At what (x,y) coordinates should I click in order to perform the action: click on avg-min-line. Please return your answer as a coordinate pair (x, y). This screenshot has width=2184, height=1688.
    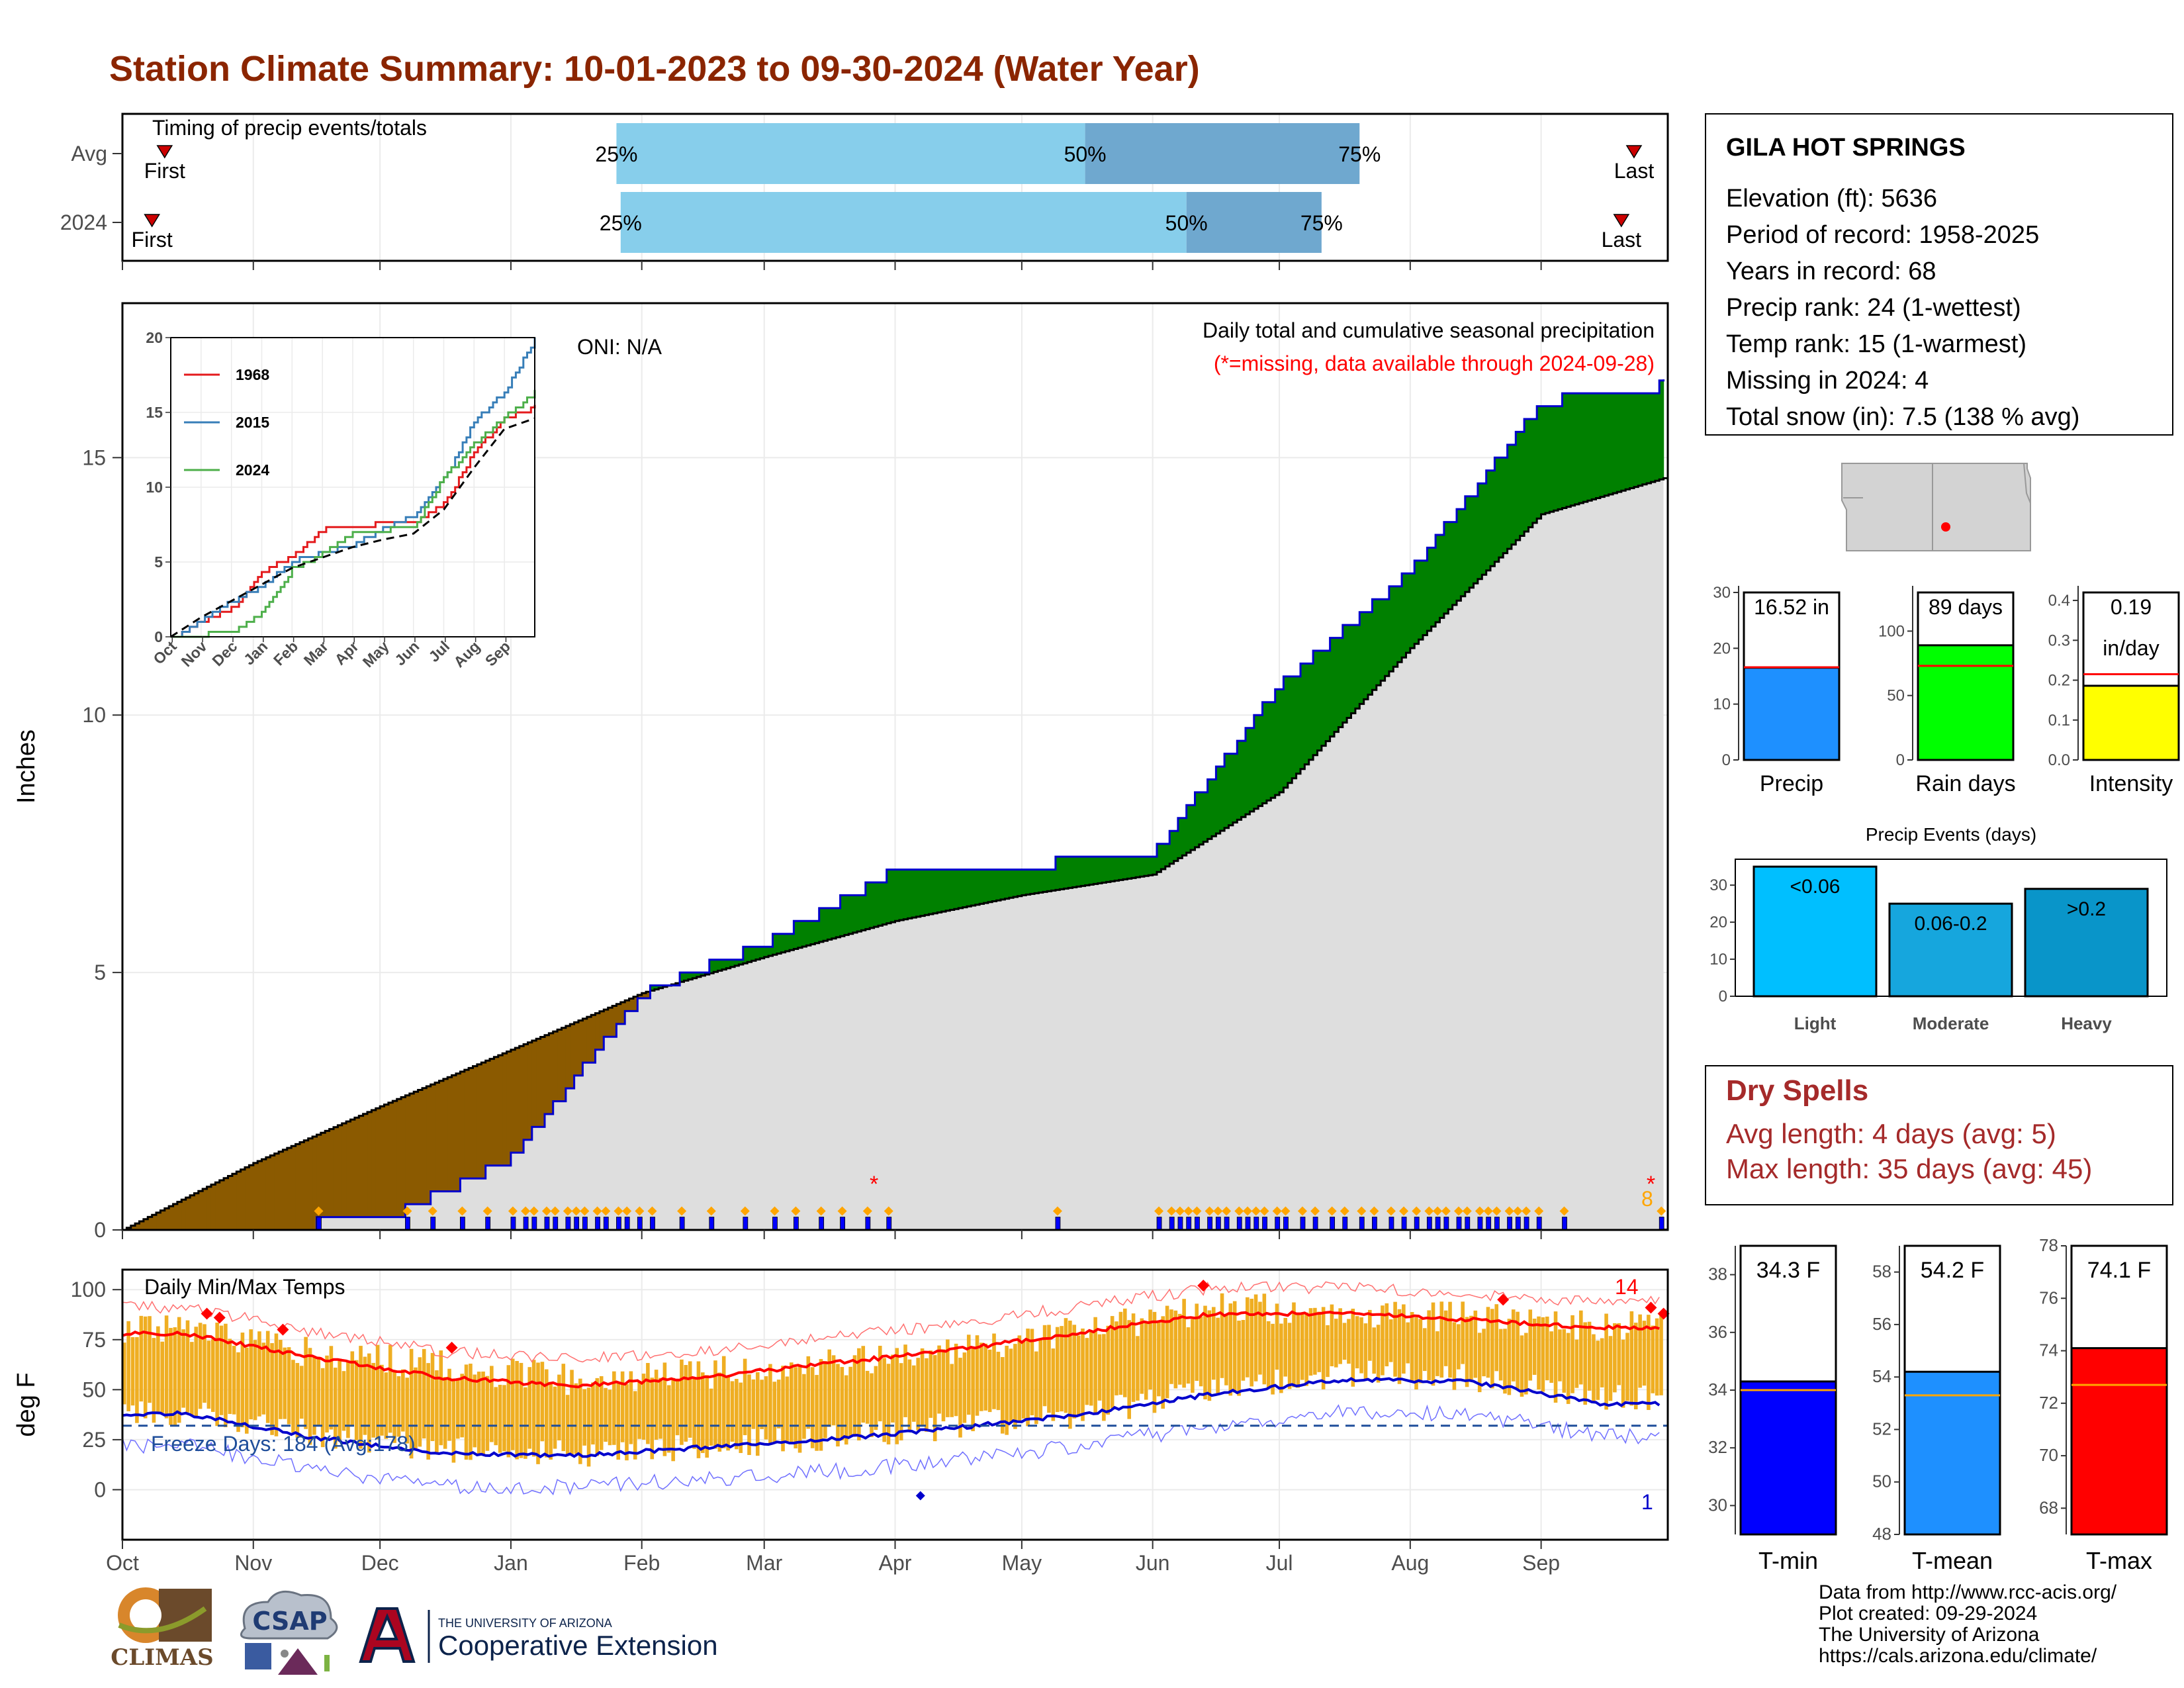
    Looking at the image, I should click on (892, 1417).